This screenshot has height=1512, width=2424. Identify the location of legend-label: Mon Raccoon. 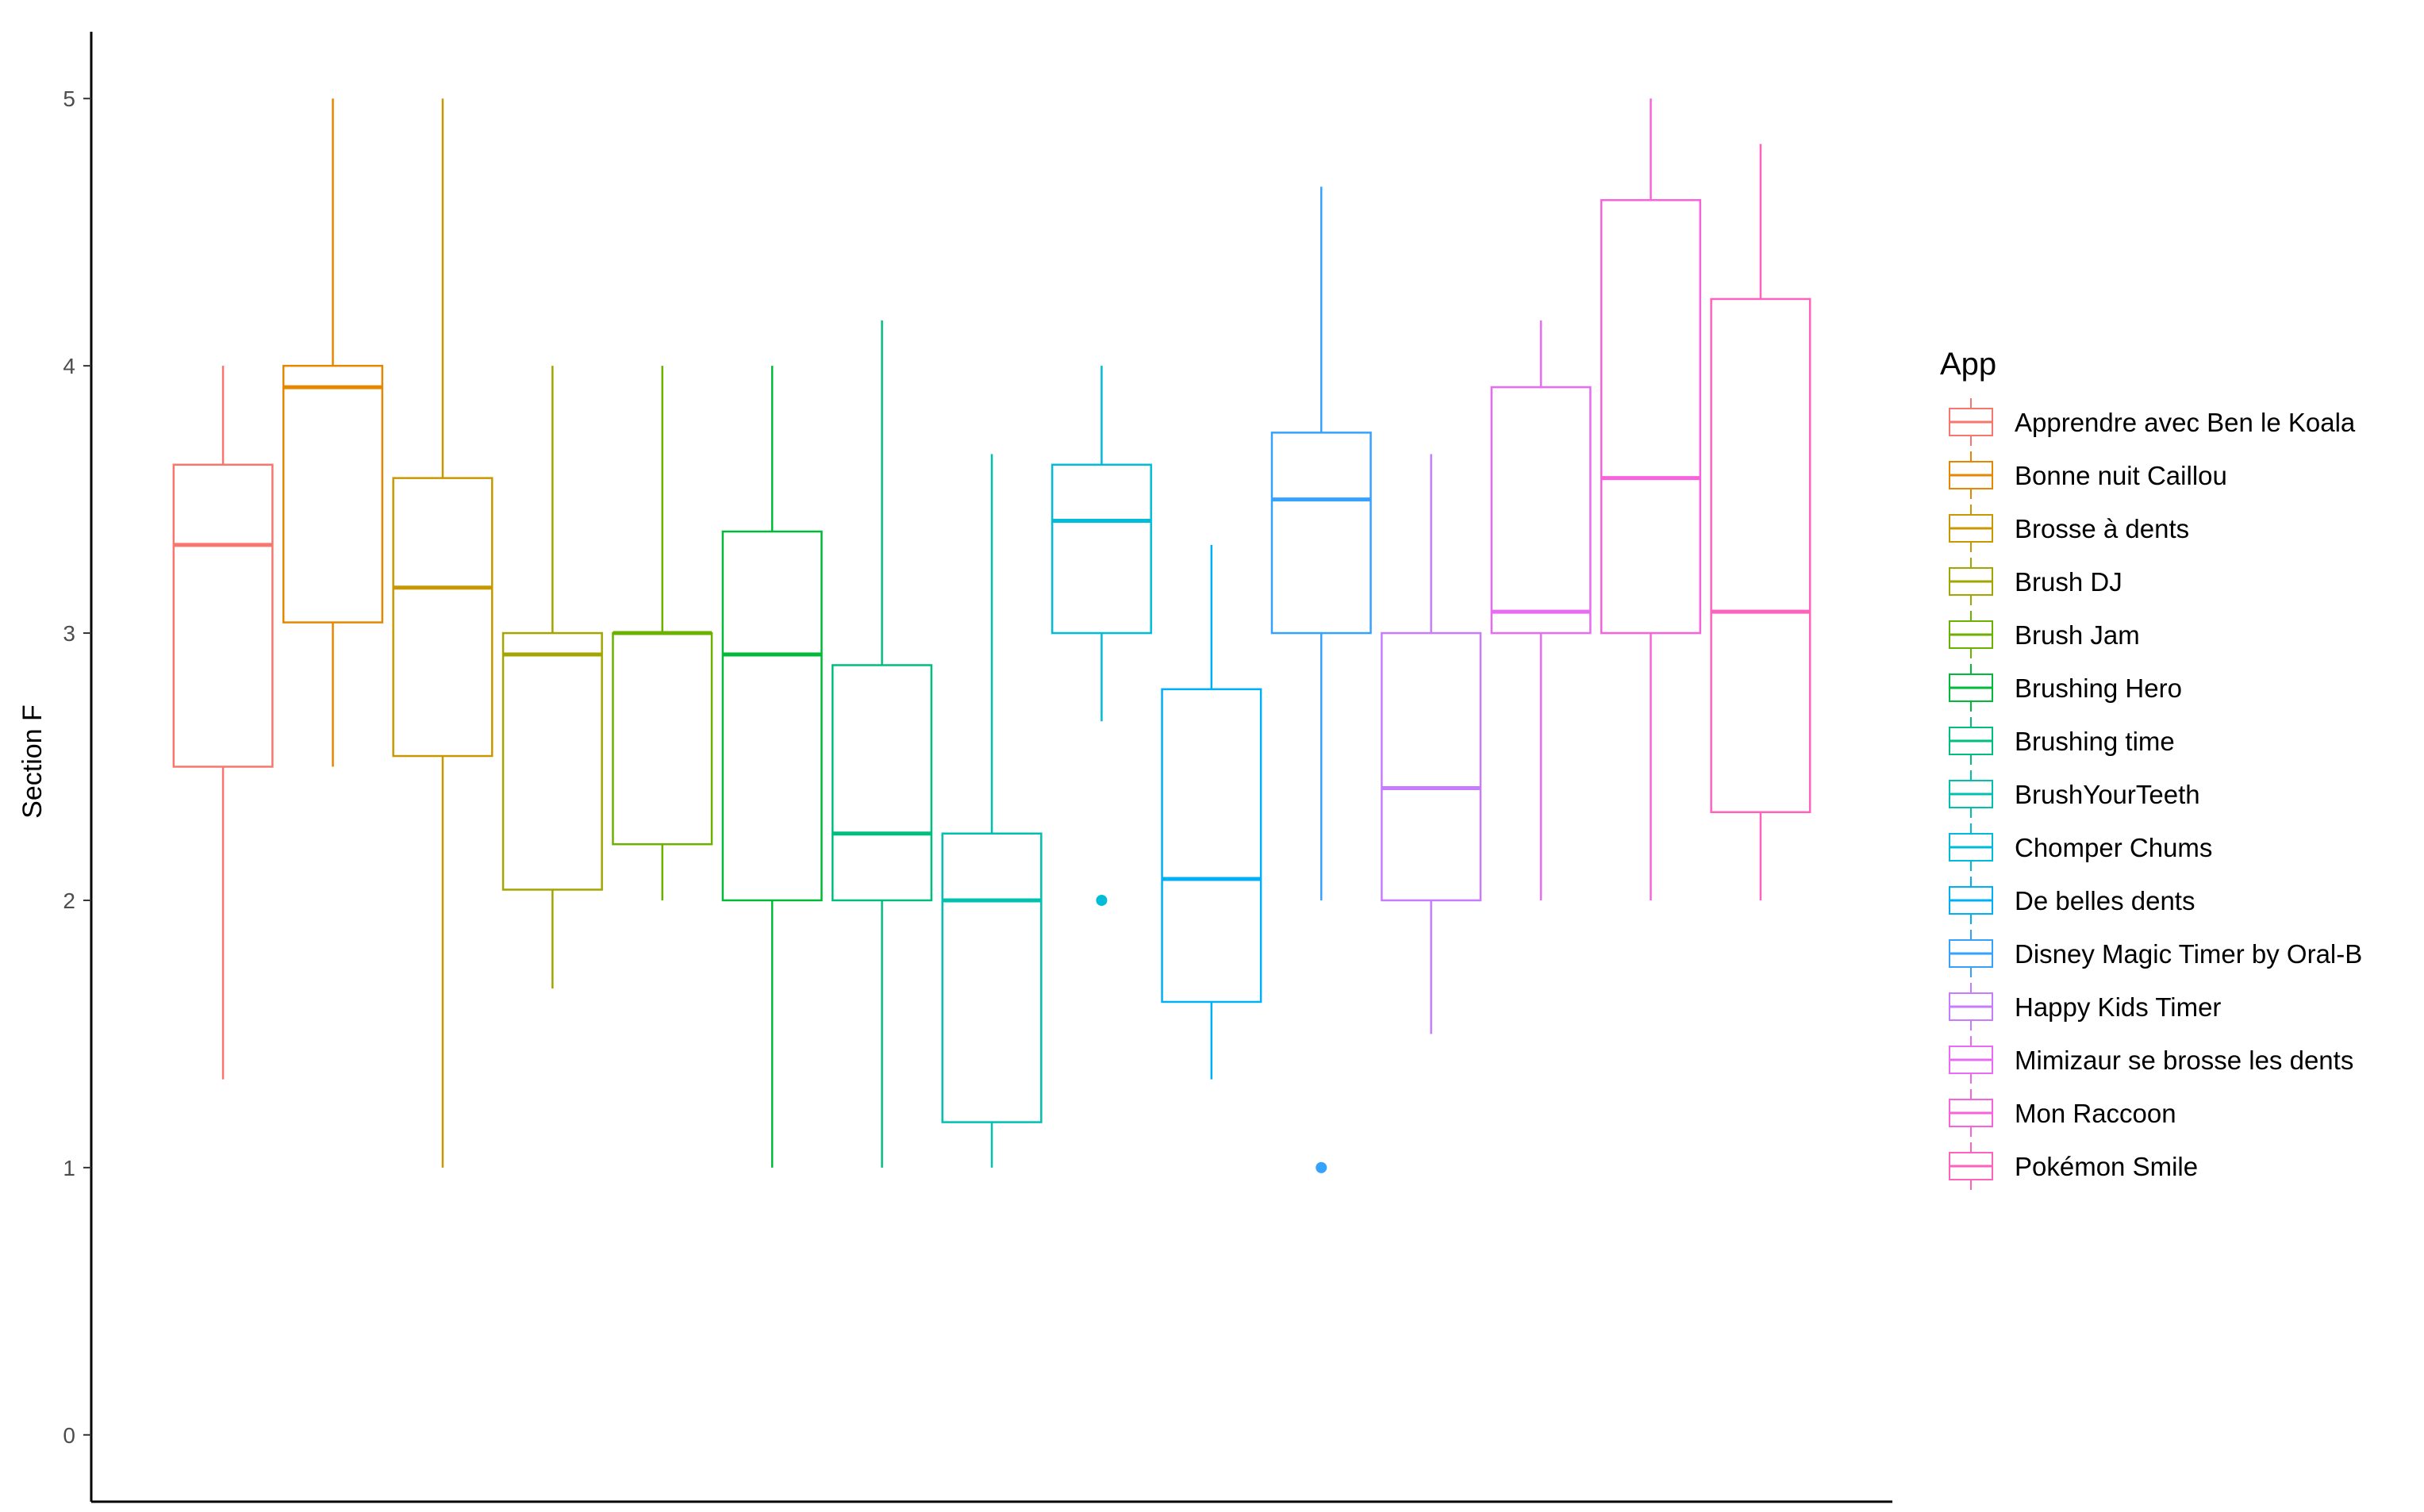
(2095, 1114).